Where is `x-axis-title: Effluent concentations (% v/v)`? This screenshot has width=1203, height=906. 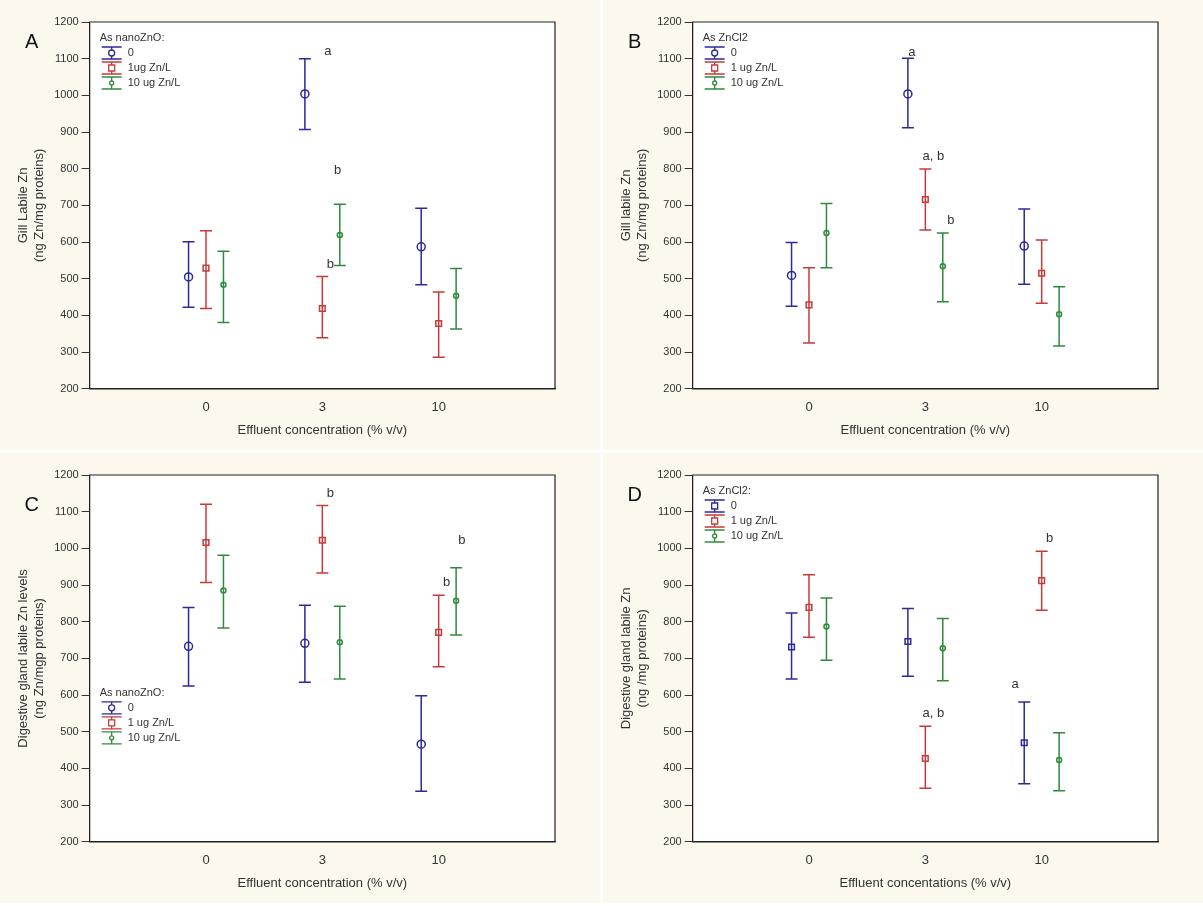 x-axis-title: Effluent concentations (% v/v) is located at coordinates (925, 882).